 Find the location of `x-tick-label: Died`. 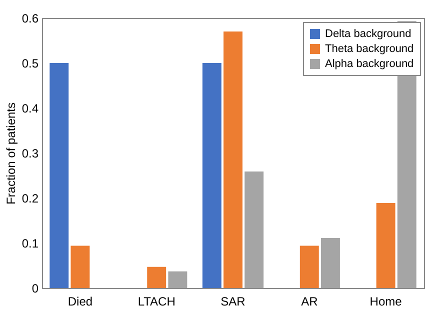

x-tick-label: Died is located at coordinates (80, 301).